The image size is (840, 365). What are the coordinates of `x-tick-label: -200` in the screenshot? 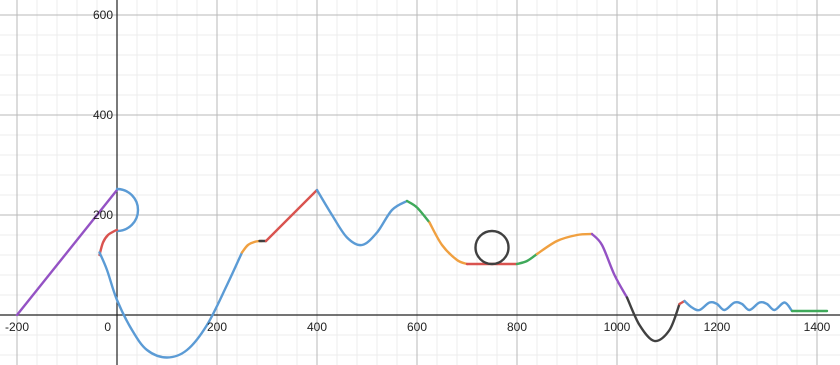 It's located at (17, 327).